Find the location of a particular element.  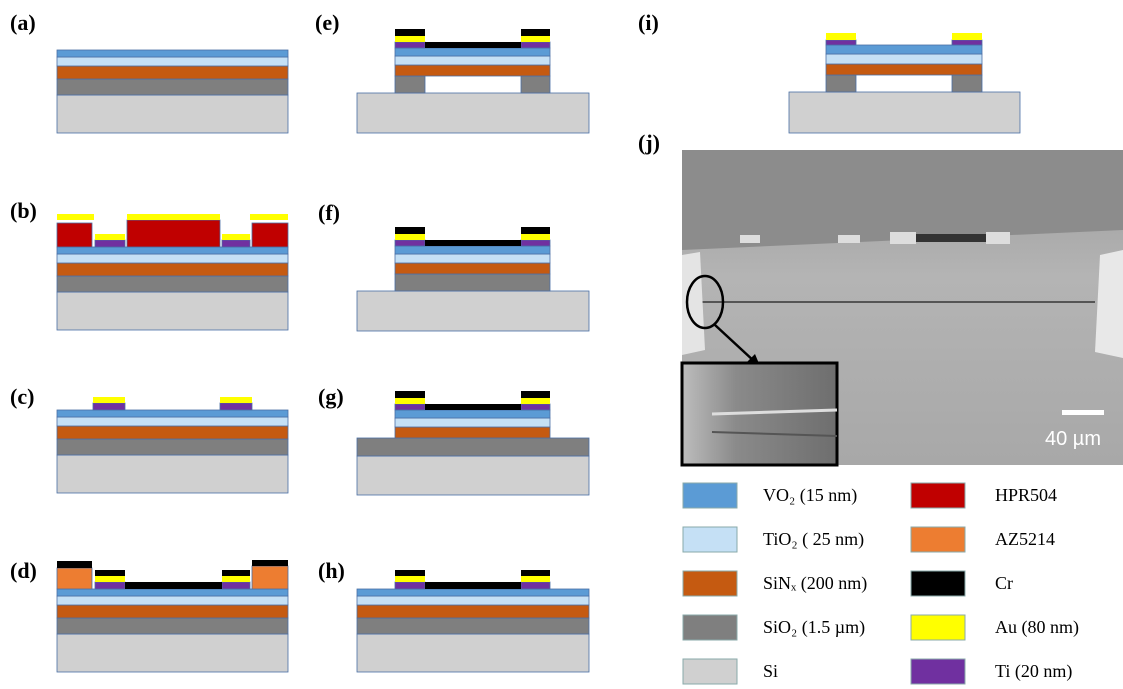

legend-label: SiO₂ (1.5 µm) is located at coordinates (814, 627).